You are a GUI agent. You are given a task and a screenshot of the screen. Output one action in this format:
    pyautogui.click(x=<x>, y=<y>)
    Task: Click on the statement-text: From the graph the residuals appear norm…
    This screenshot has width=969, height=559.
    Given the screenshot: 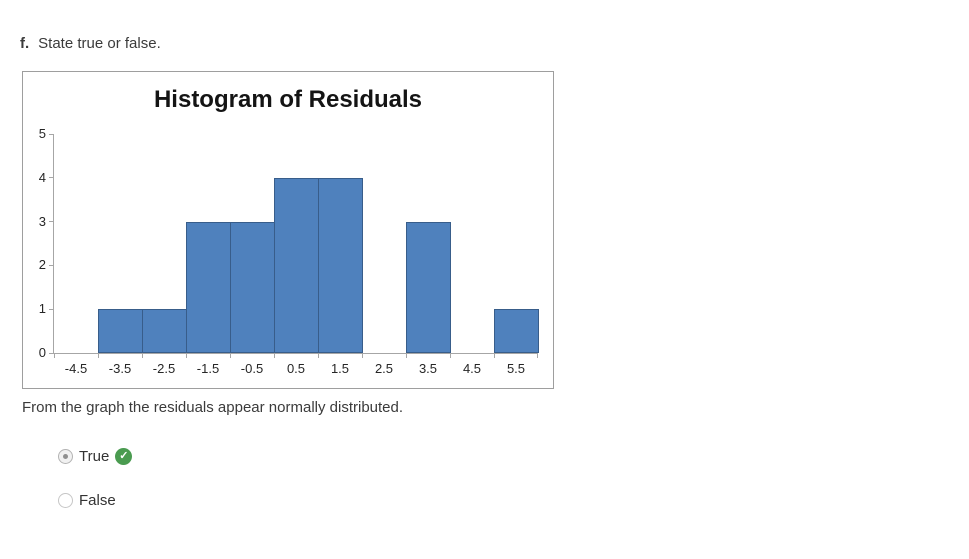 What is the action you would take?
    pyautogui.click(x=213, y=407)
    